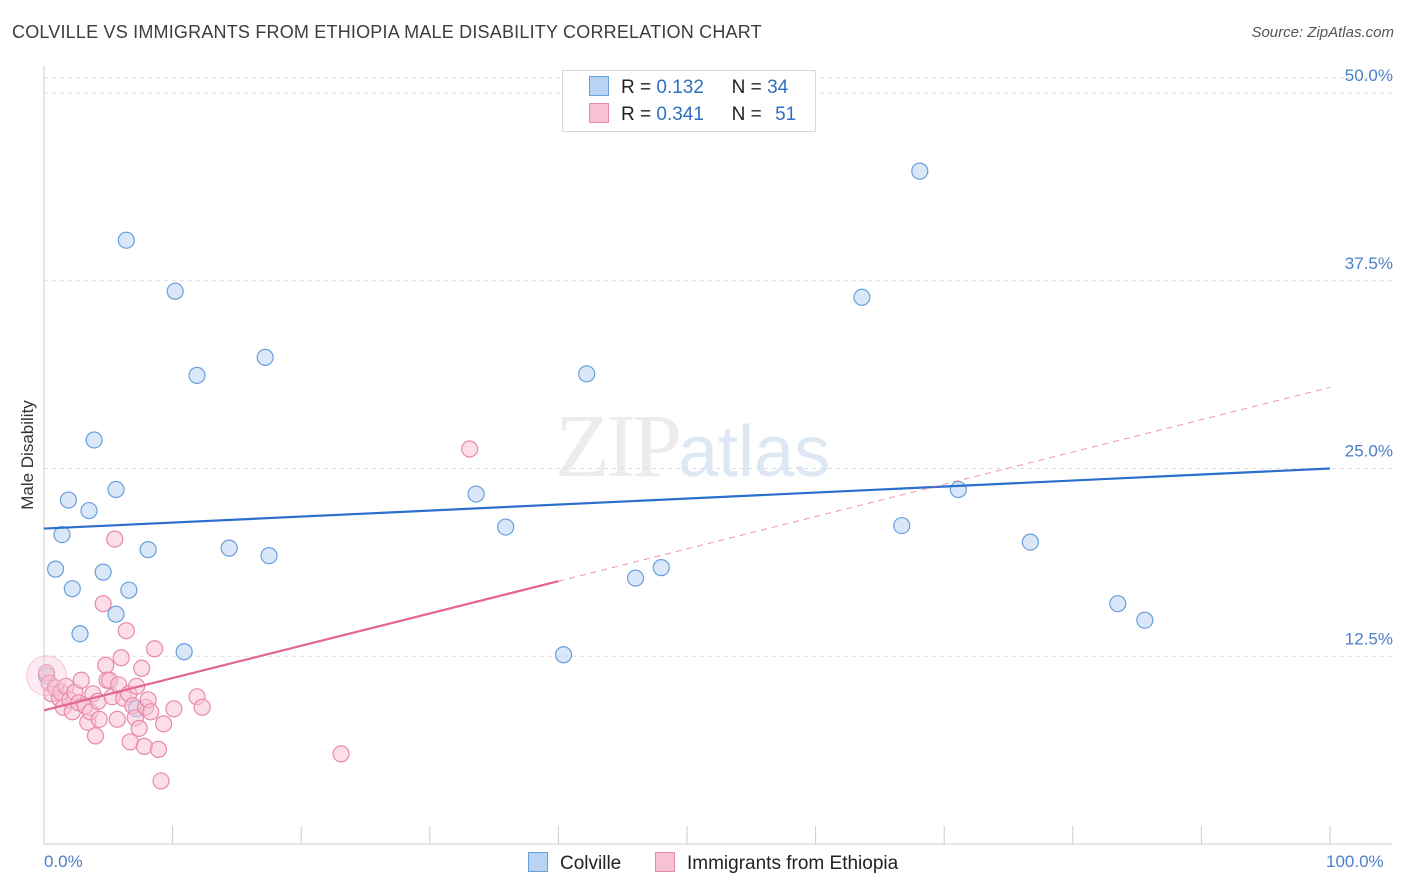 The image size is (1406, 892). Describe the element at coordinates (538, 862) in the screenshot. I see `bottom-legend-swatch-colville` at that location.